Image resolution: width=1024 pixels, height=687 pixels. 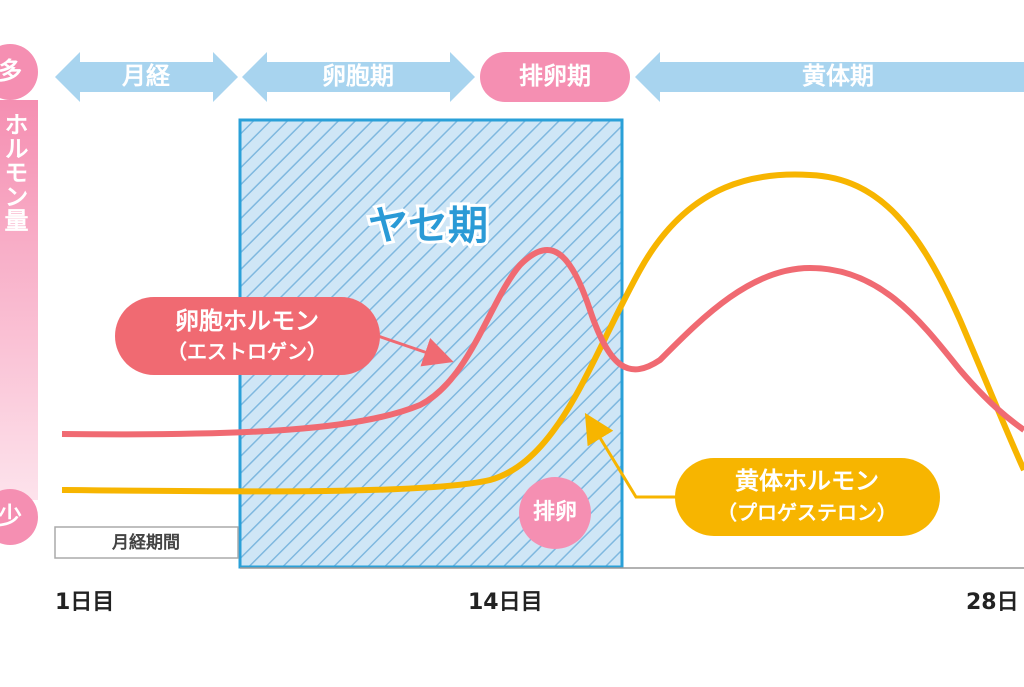 I want to click on period-box, so click(x=146, y=542).